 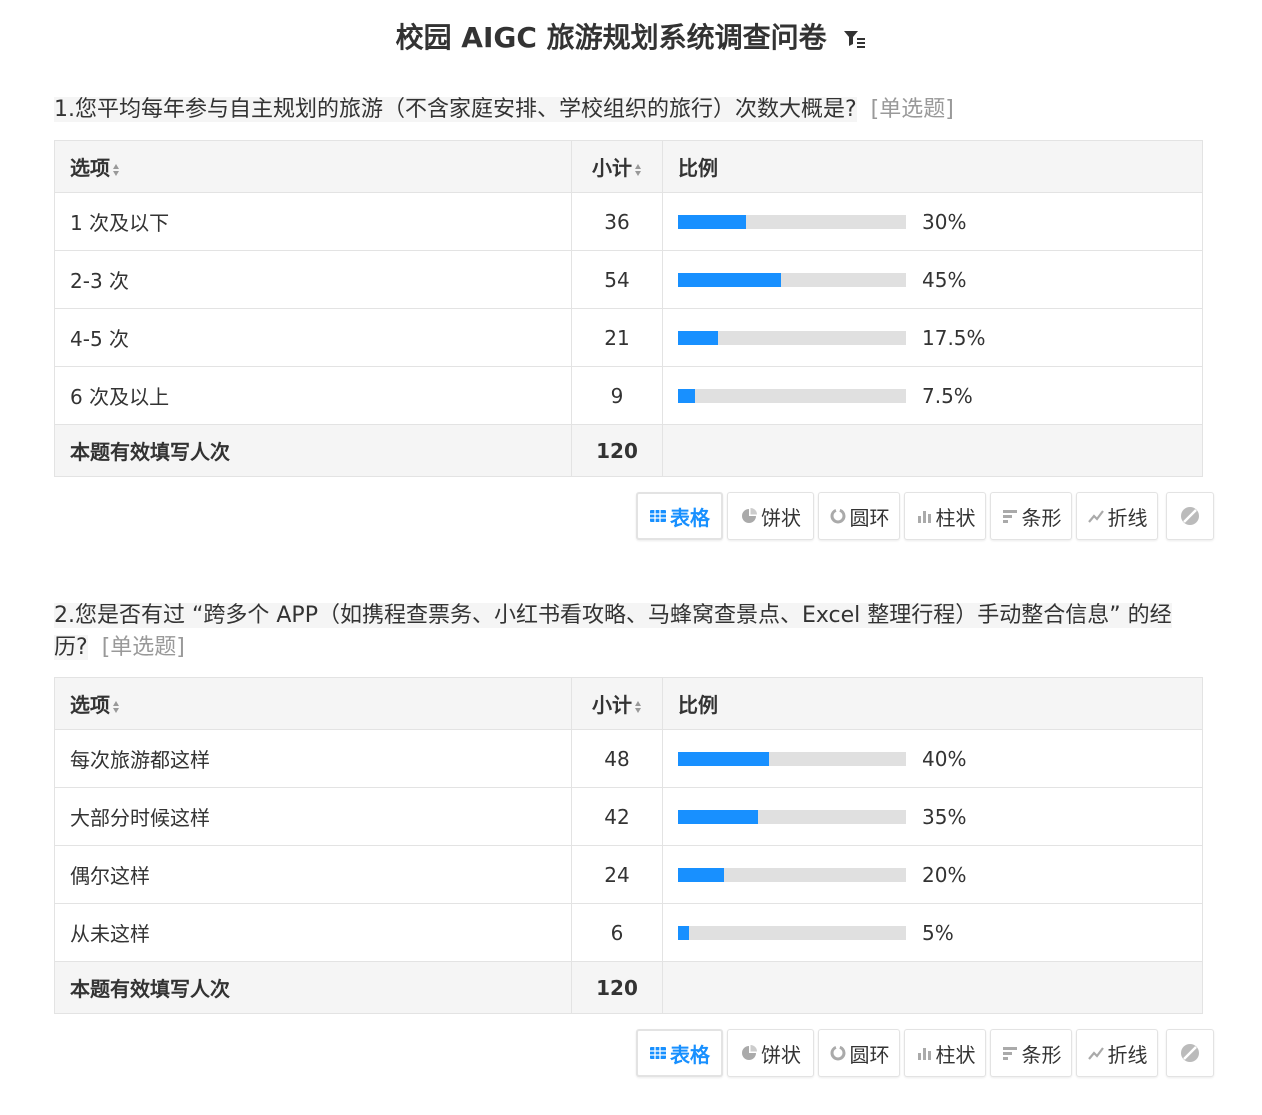 I want to click on question-type: [单选题], so click(x=143, y=647).